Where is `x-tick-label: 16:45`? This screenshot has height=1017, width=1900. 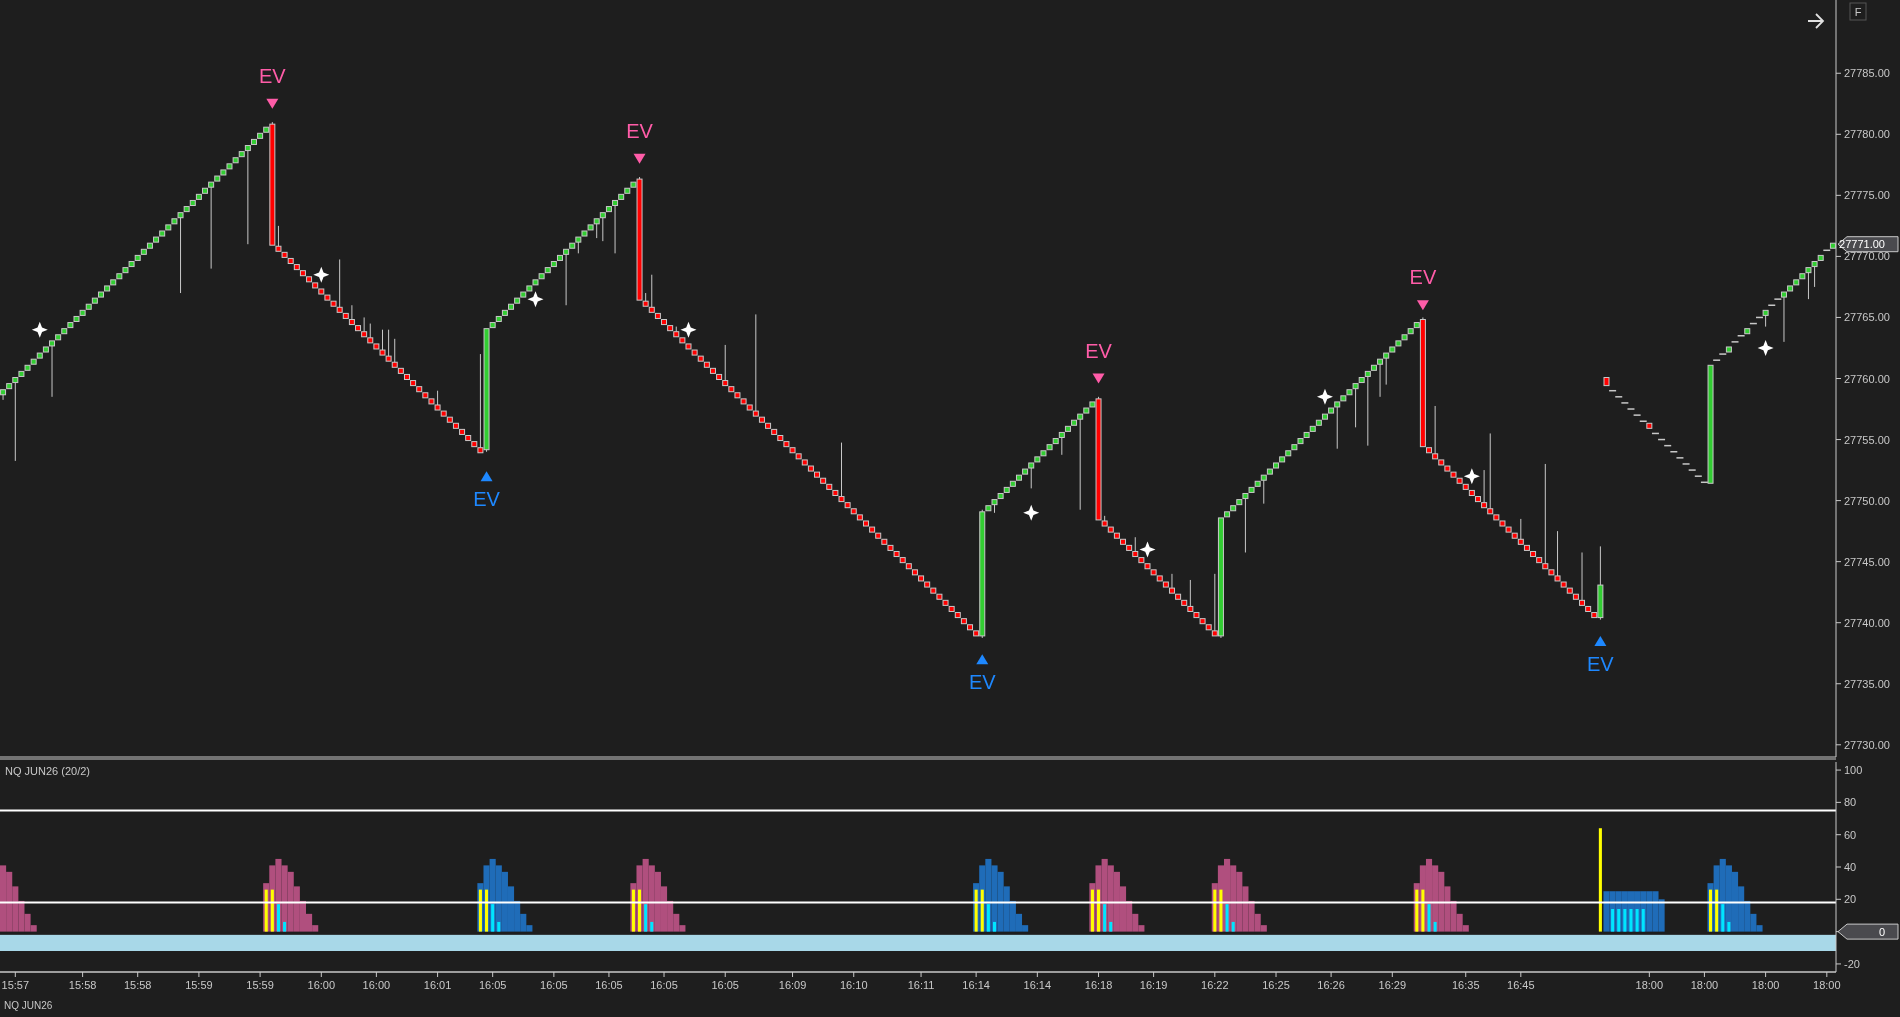
x-tick-label: 16:45 is located at coordinates (1521, 985).